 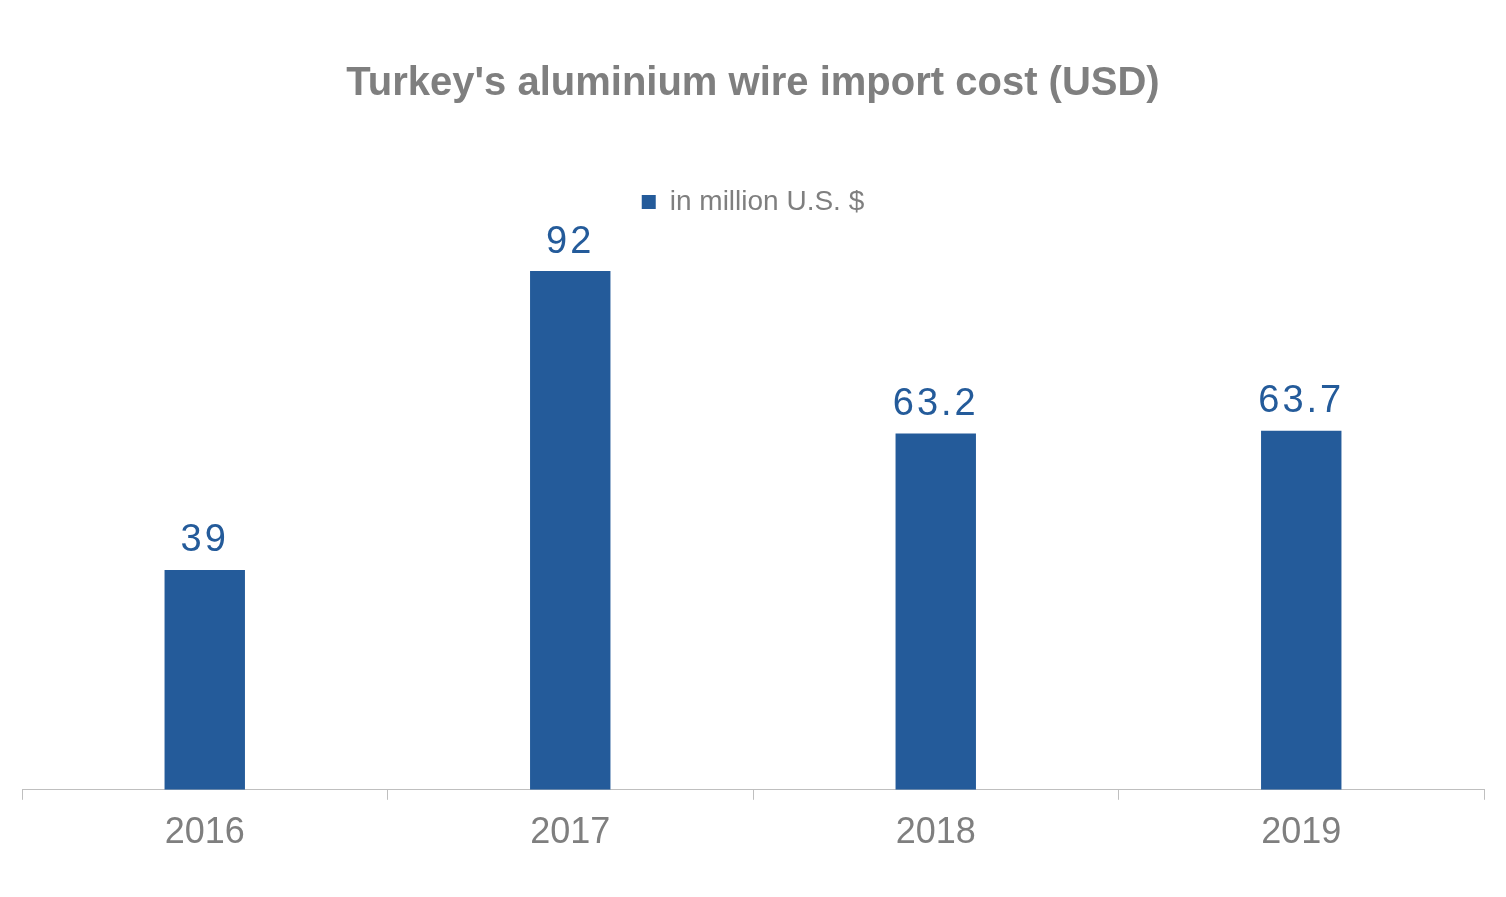 What do you see at coordinates (1301, 831) in the screenshot?
I see `x-tick-label: 2019` at bounding box center [1301, 831].